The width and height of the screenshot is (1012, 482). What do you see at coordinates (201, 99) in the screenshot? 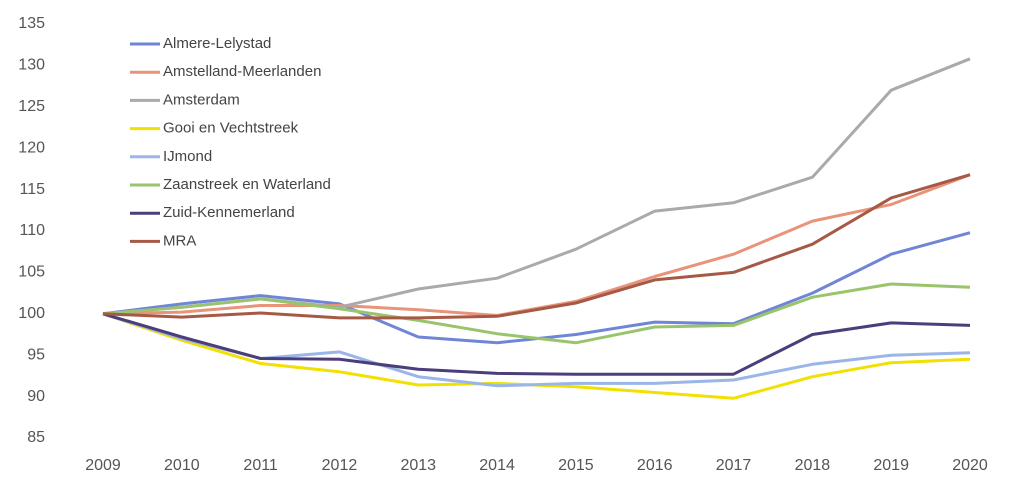
I see `legend-label: Amsterdam` at bounding box center [201, 99].